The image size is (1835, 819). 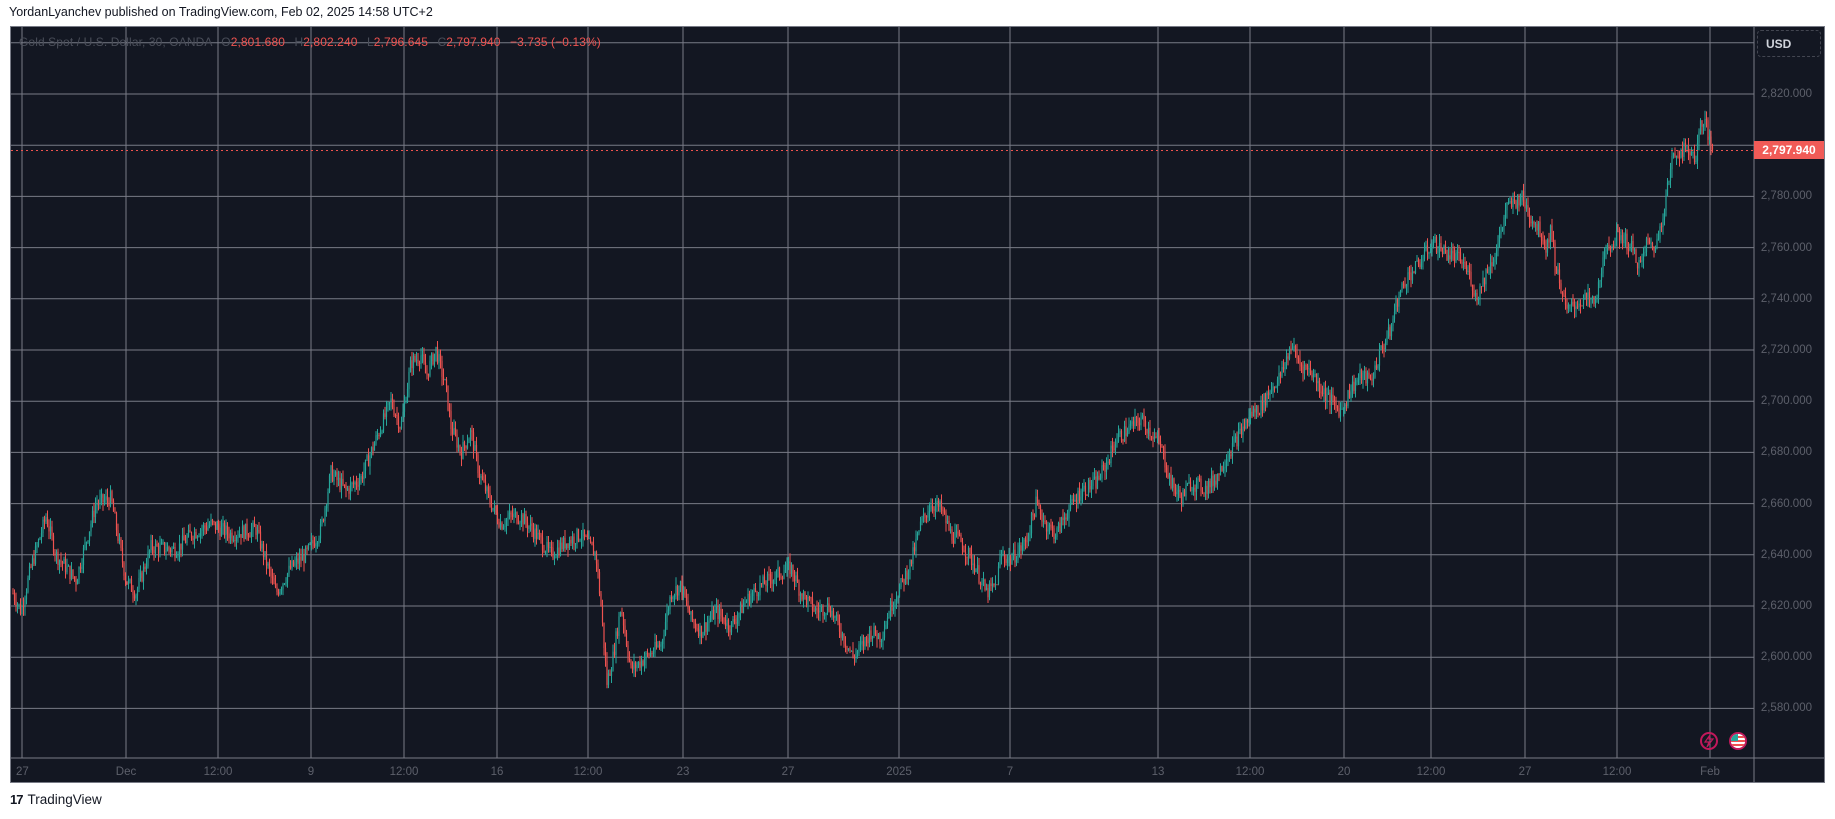 I want to click on price-tick-label: 2,820.000, so click(x=1786, y=94).